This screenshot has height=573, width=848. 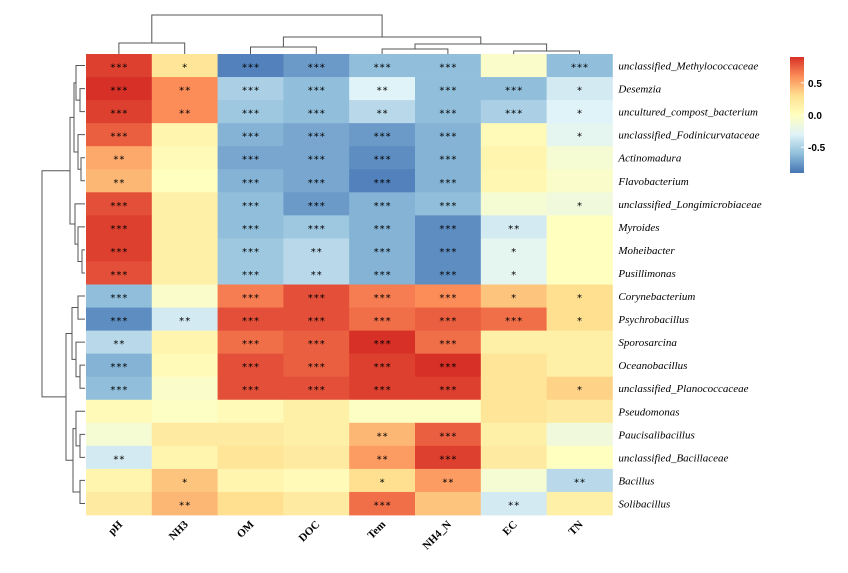 I want to click on column-label: Tem, so click(x=376, y=530).